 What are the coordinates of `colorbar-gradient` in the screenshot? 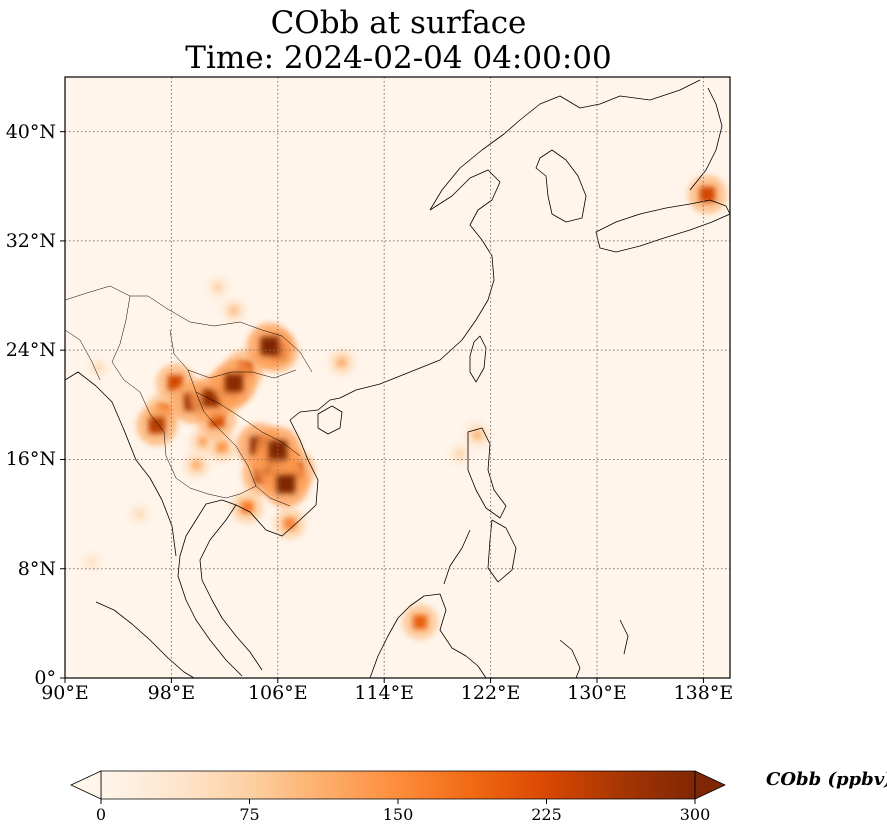 It's located at (398, 785).